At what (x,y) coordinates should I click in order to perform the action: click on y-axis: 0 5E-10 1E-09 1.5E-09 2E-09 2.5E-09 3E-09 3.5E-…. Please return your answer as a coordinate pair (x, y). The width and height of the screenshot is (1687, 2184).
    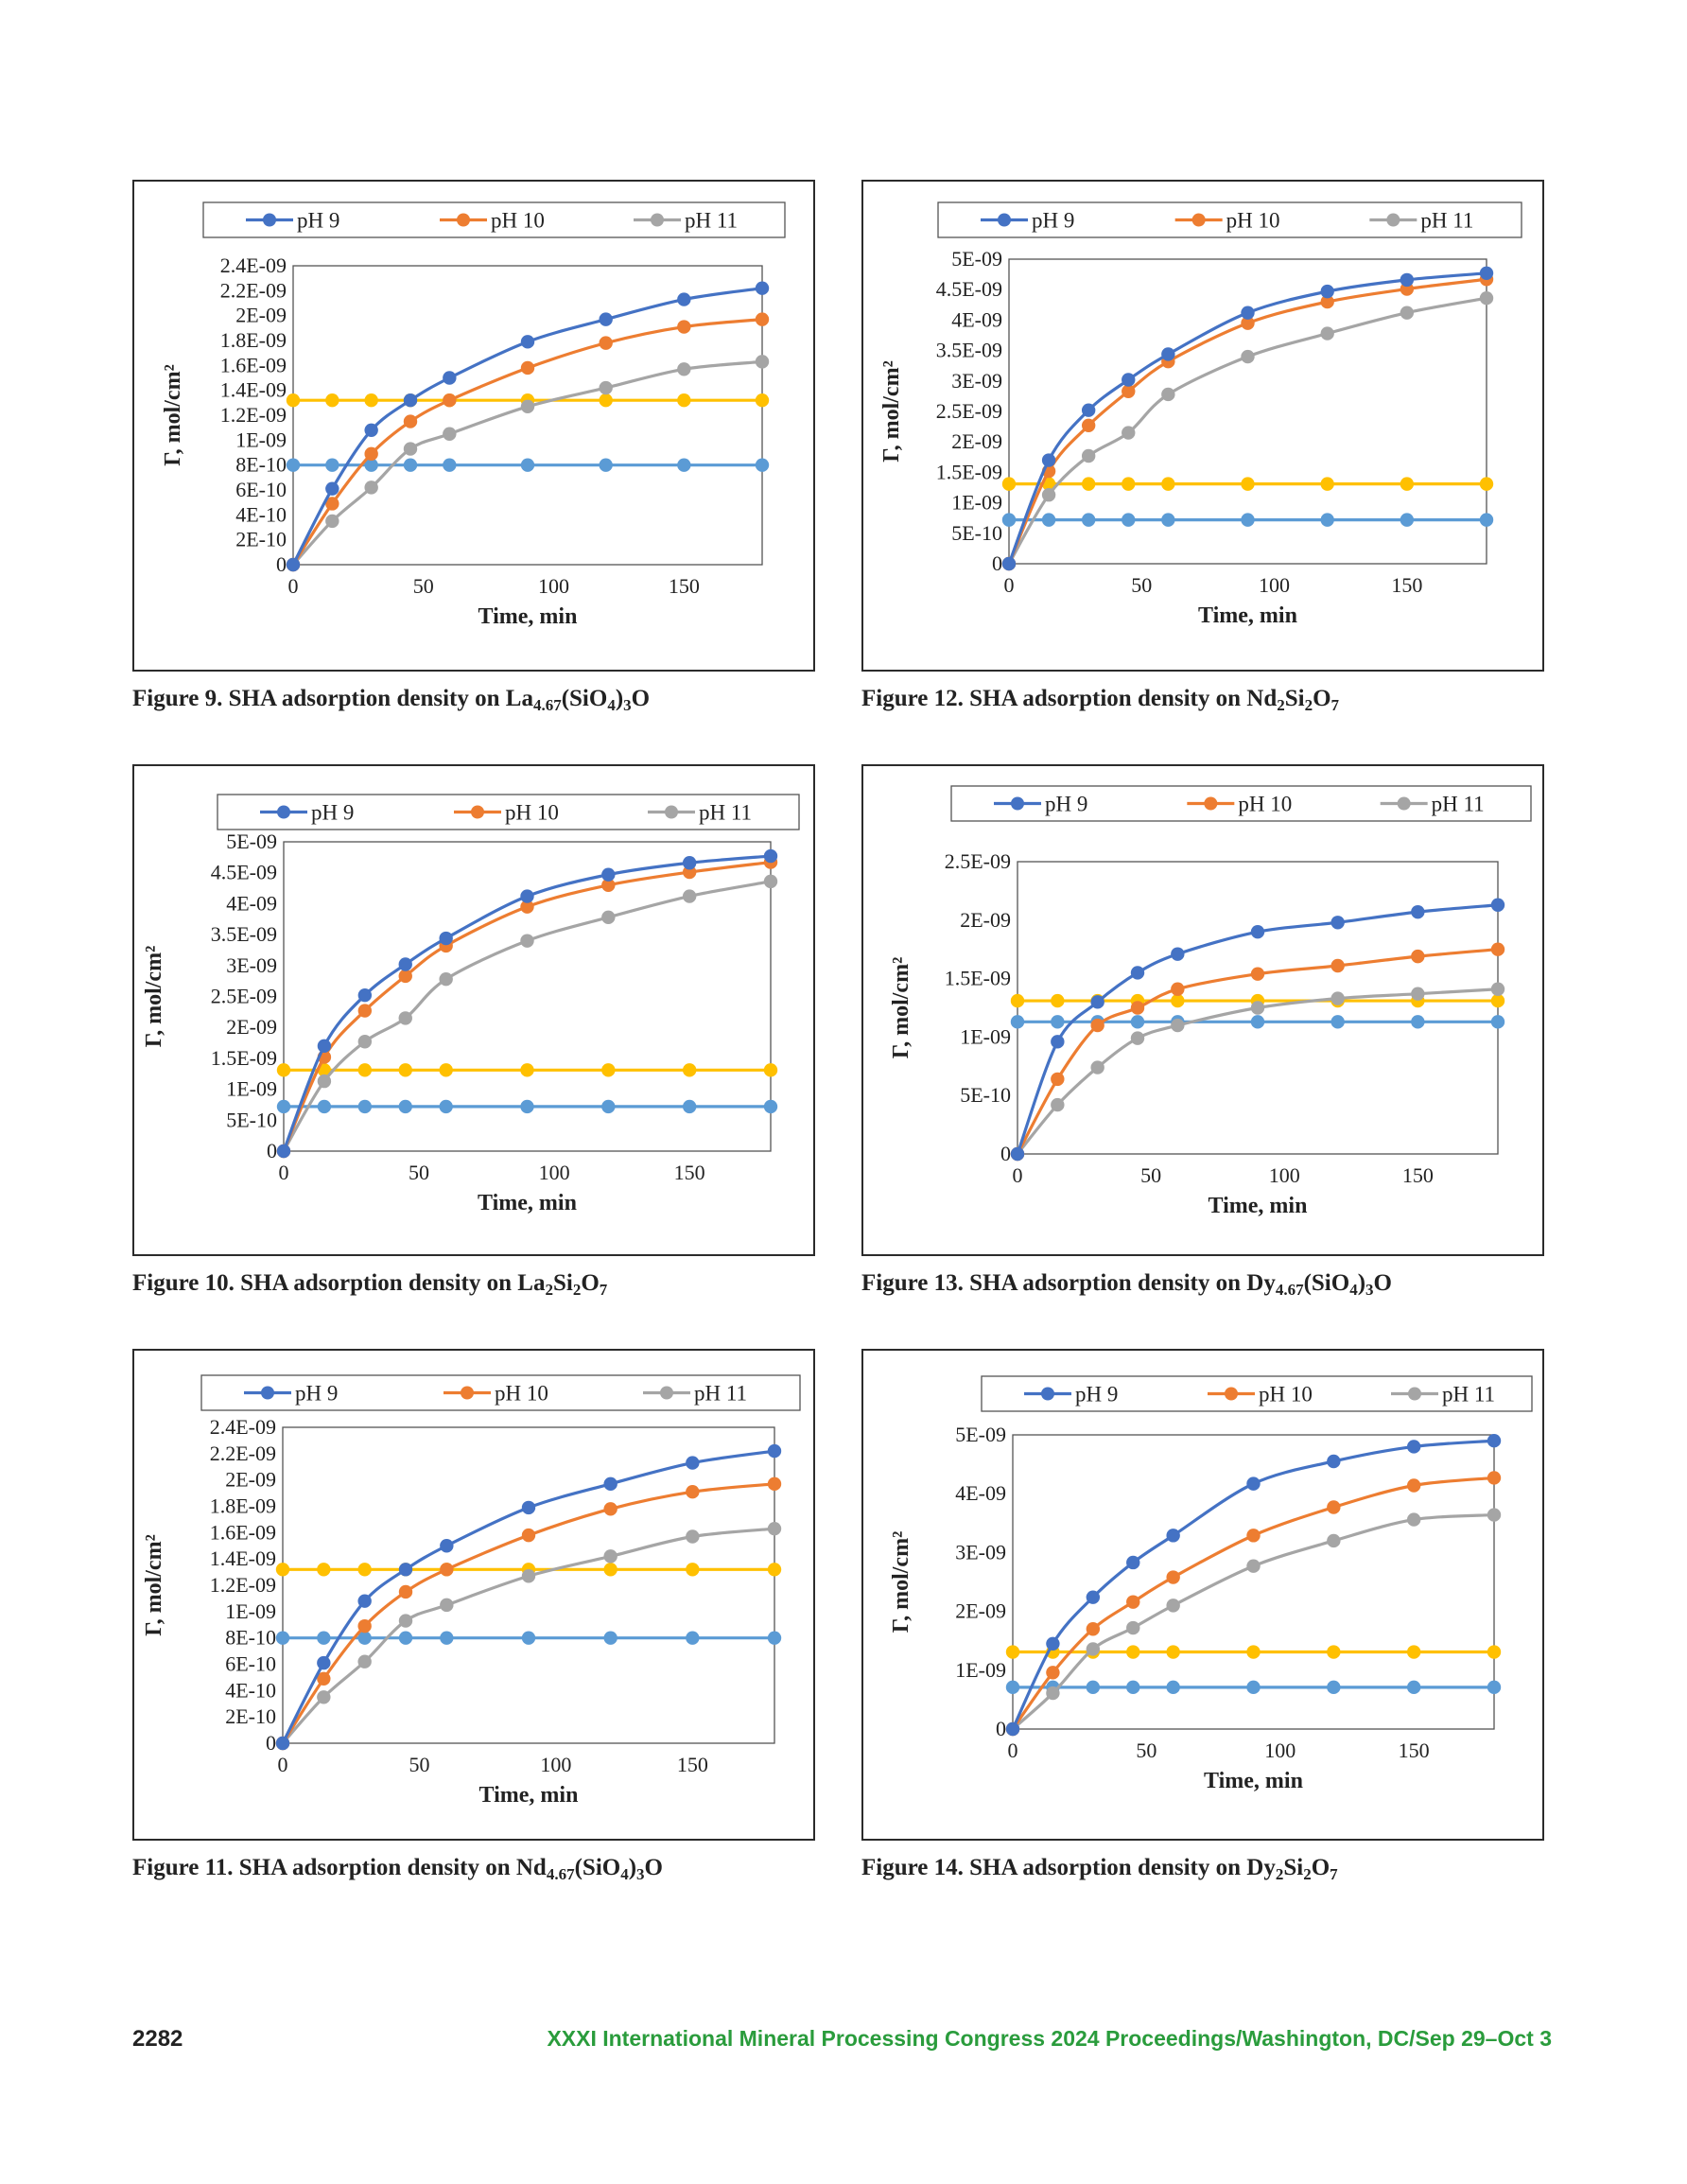
    Looking at the image, I should click on (969, 411).